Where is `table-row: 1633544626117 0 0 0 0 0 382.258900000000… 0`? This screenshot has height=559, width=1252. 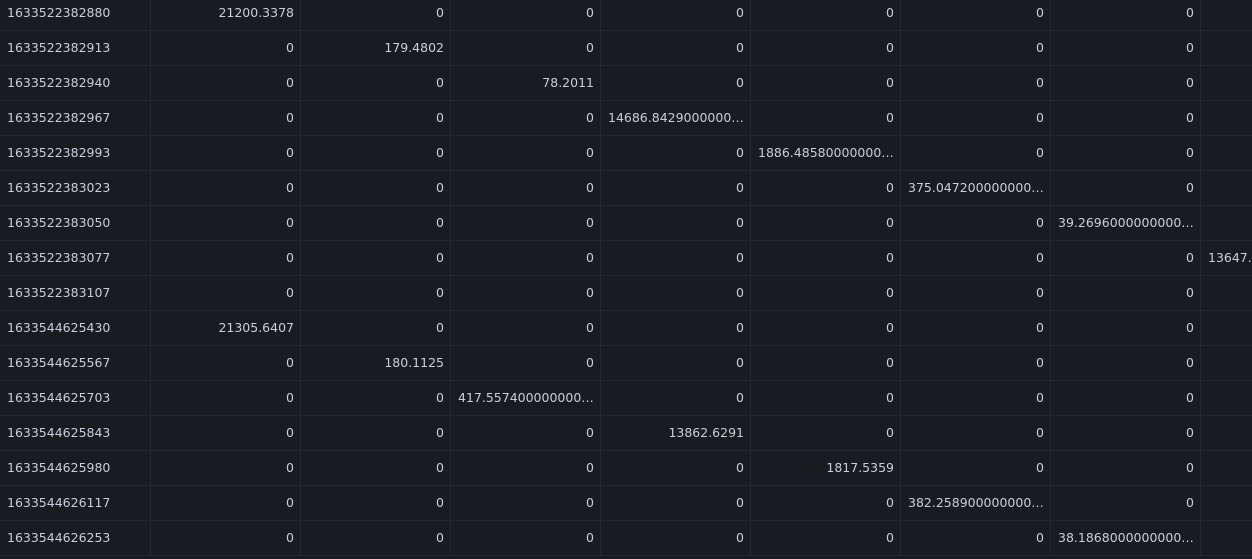 table-row: 1633544626117 0 0 0 0 0 382.258900000000… 0 is located at coordinates (626, 503).